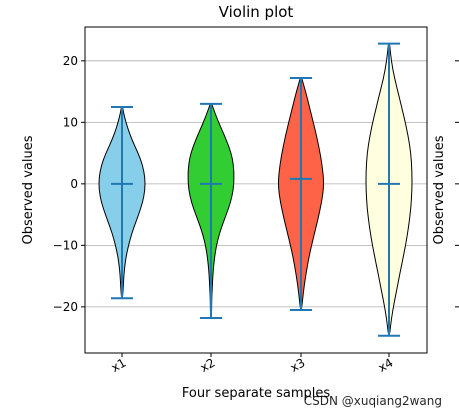 Image resolution: width=459 pixels, height=417 pixels. What do you see at coordinates (298, 364) in the screenshot?
I see `x-tick-label: x3` at bounding box center [298, 364].